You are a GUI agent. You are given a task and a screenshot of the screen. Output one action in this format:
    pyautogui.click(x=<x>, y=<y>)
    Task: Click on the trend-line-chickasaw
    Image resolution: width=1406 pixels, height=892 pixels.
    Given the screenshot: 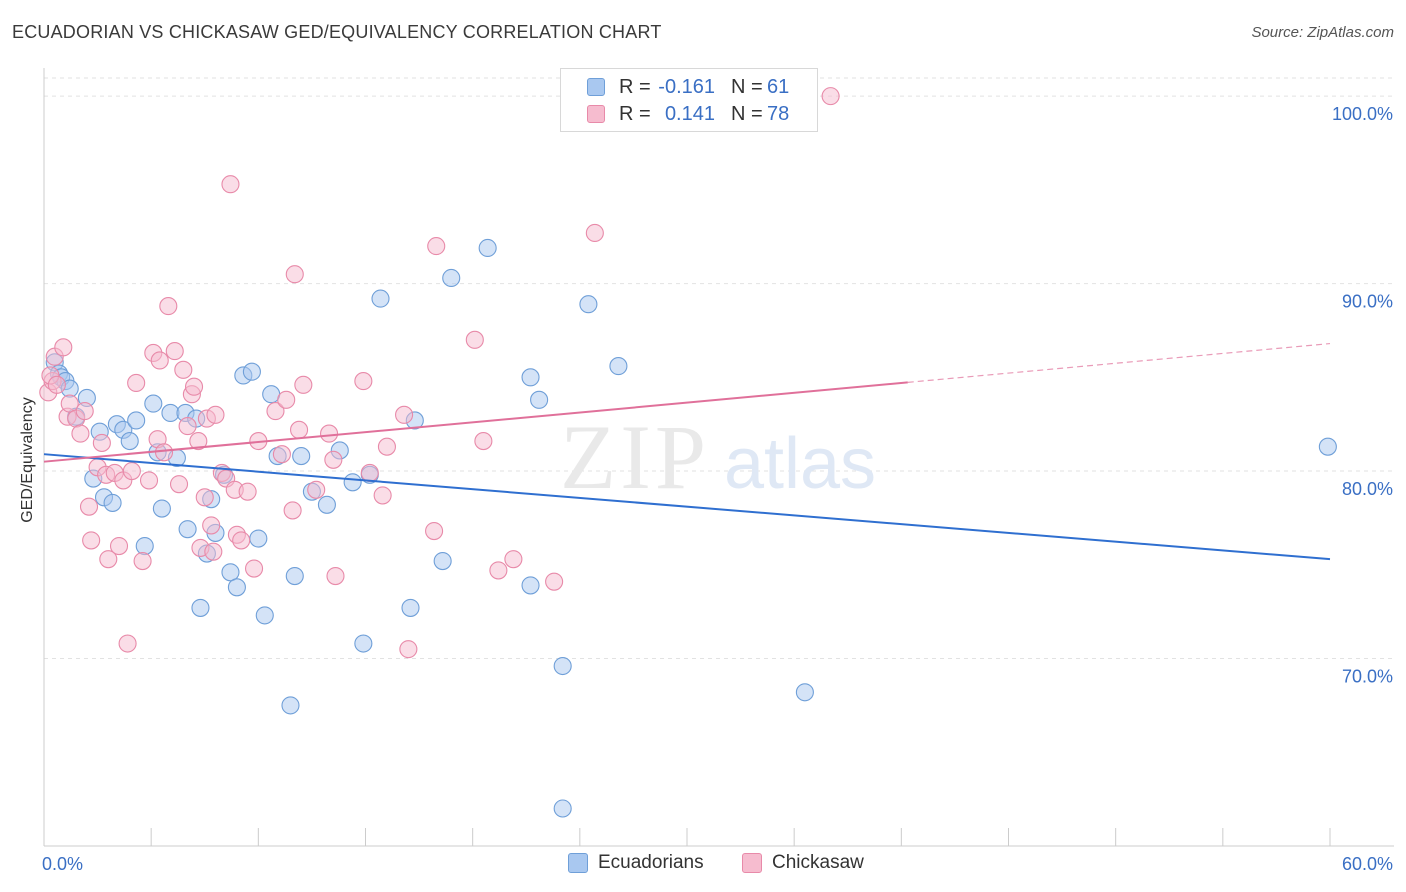 What is the action you would take?
    pyautogui.click(x=475, y=422)
    